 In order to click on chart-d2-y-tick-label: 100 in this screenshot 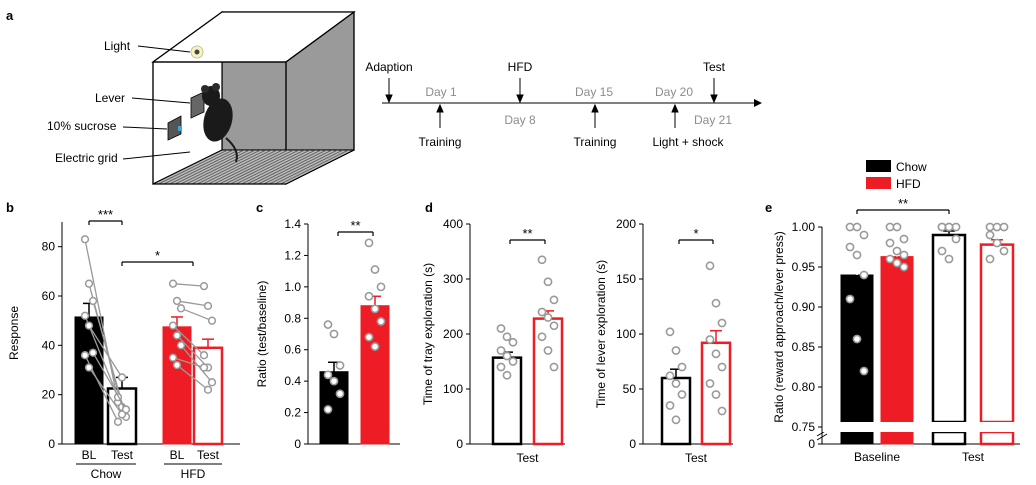, I will do `click(626, 334)`.